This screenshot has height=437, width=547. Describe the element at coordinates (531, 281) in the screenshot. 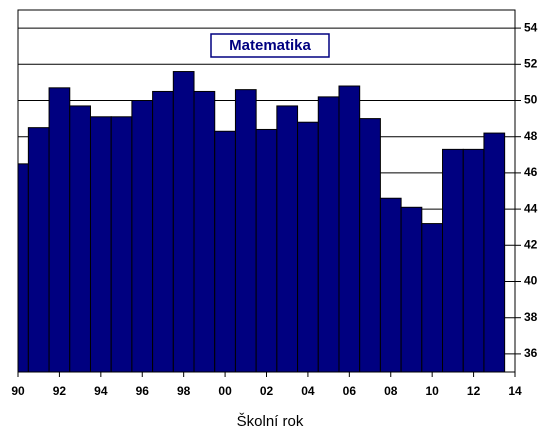

I see `y-tick-label: 40` at that location.